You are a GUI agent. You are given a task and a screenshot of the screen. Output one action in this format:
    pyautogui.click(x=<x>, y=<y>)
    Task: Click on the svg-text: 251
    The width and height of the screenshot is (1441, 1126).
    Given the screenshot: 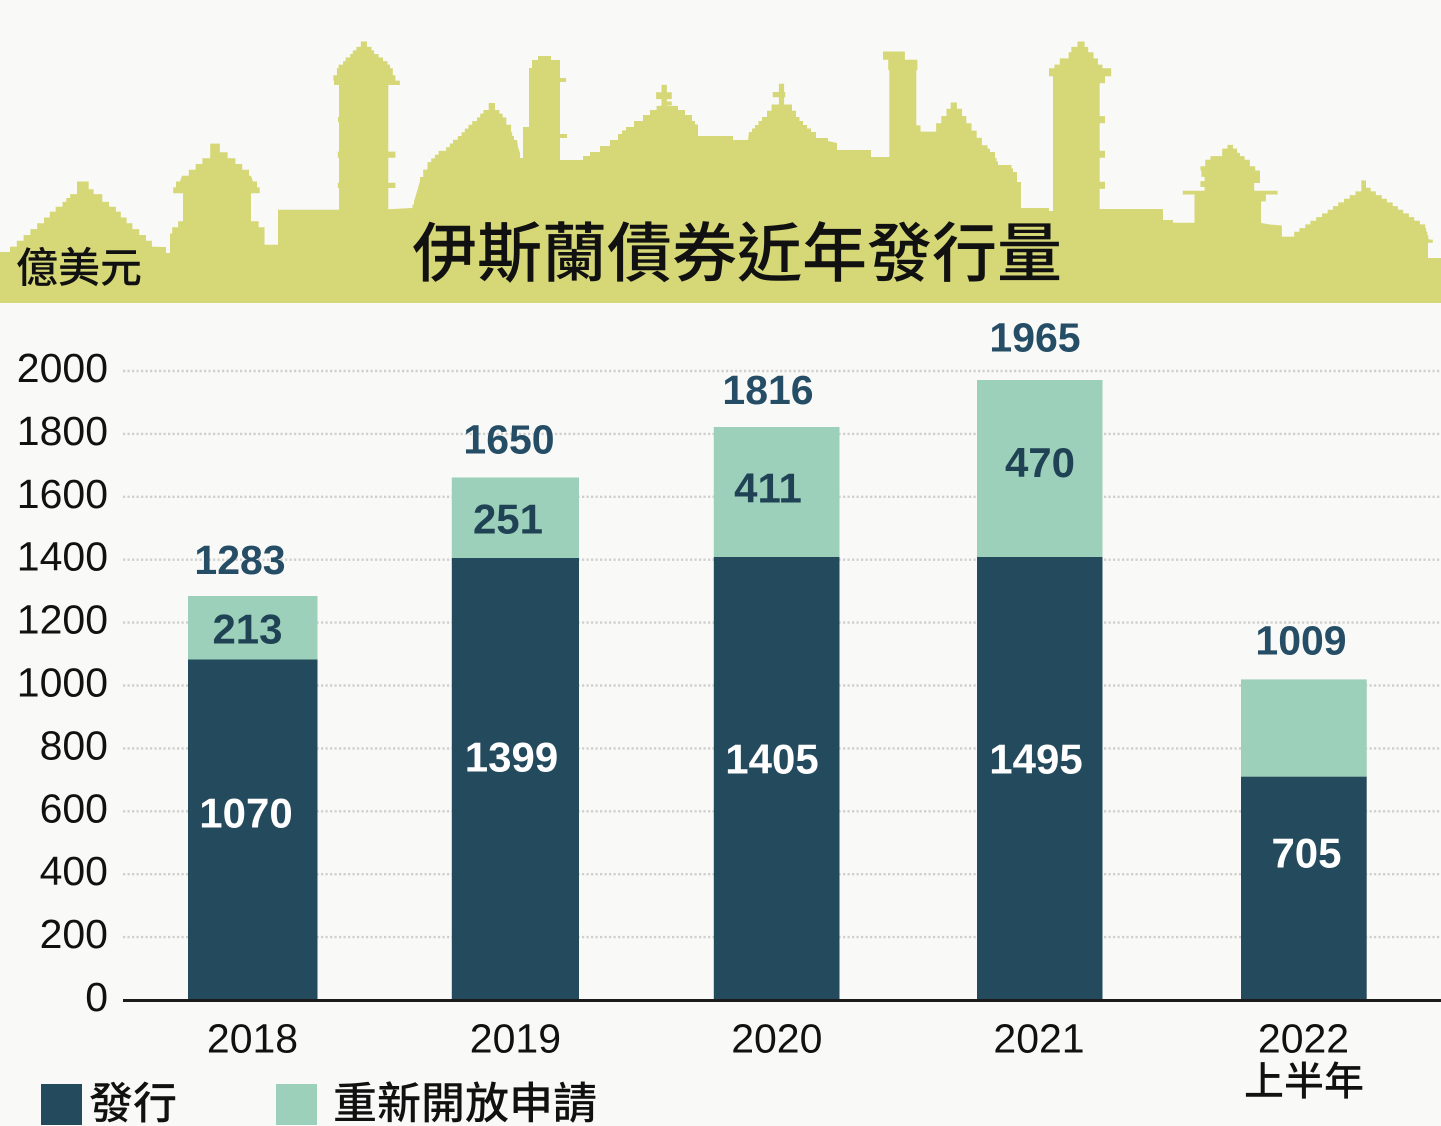 What is the action you would take?
    pyautogui.click(x=508, y=518)
    